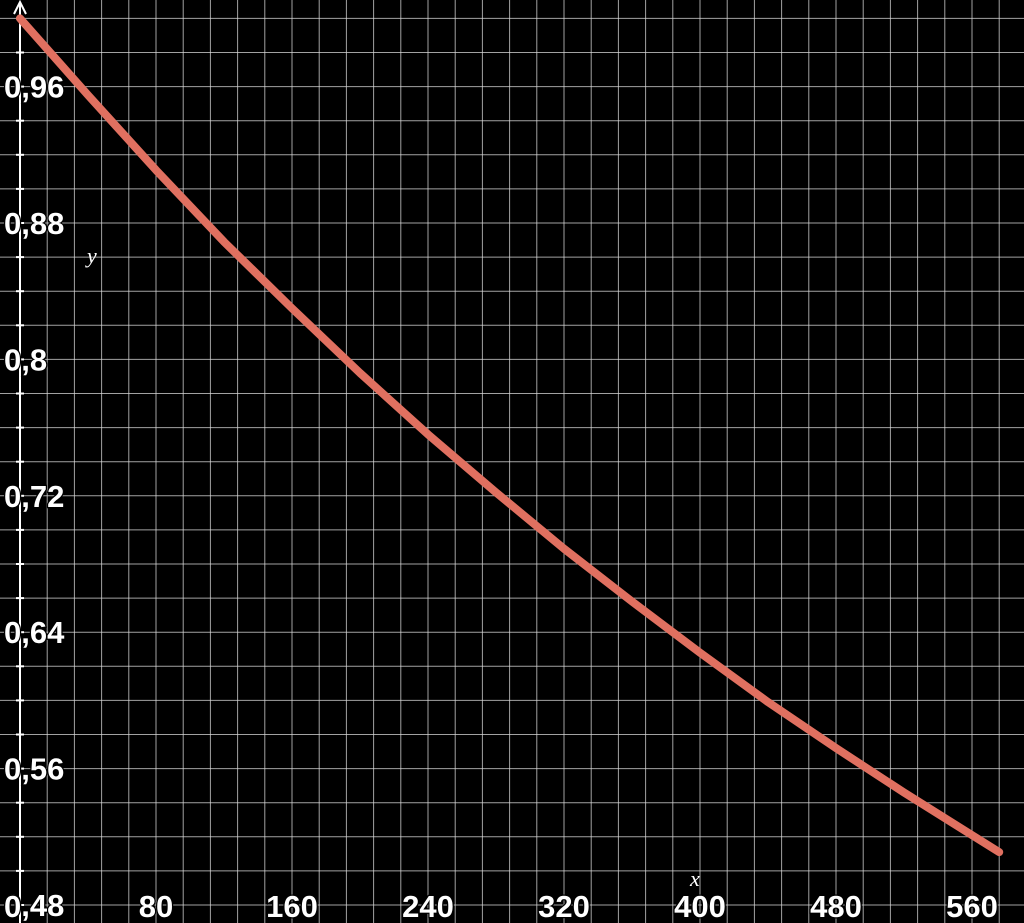 The height and width of the screenshot is (923, 1024). I want to click on y-tick-label: 0,64, so click(34, 632).